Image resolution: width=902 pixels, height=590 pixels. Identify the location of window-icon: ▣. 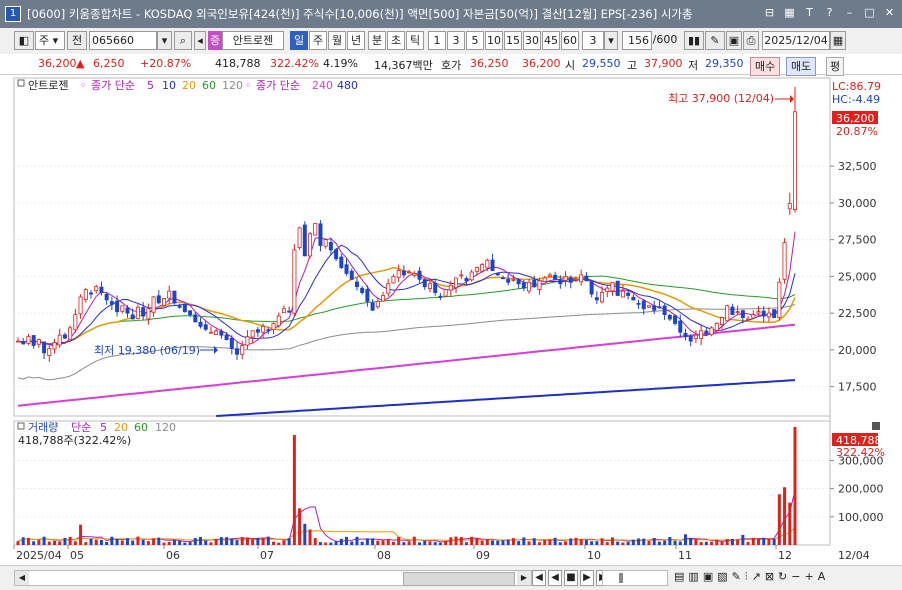
(708, 576).